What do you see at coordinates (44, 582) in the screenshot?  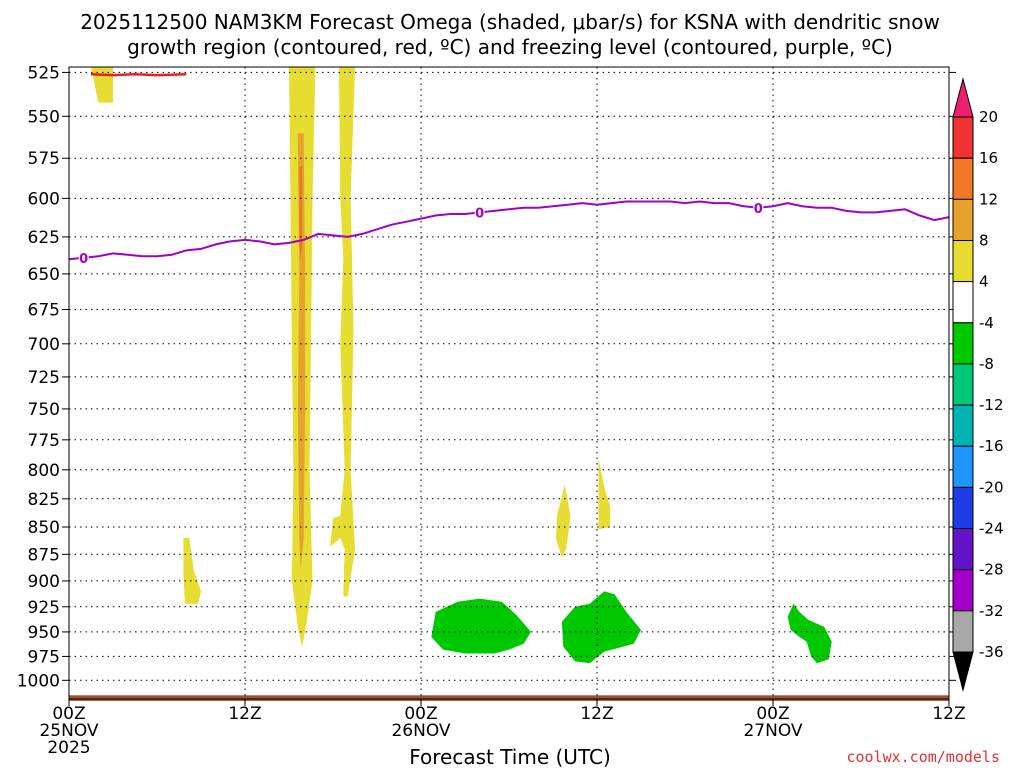 I see `y-tick-label: 900` at bounding box center [44, 582].